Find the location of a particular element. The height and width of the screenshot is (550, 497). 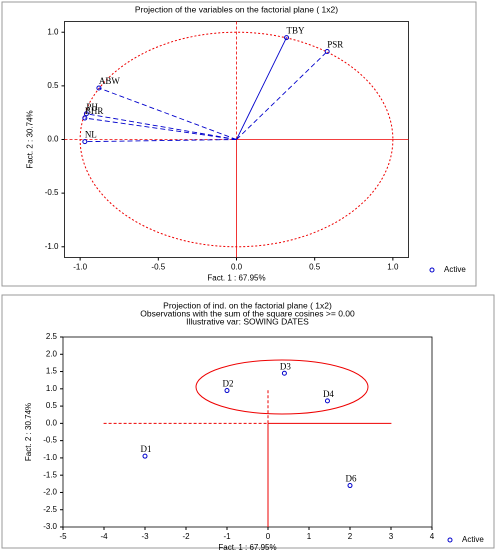

point-label: D3 is located at coordinates (285, 366).